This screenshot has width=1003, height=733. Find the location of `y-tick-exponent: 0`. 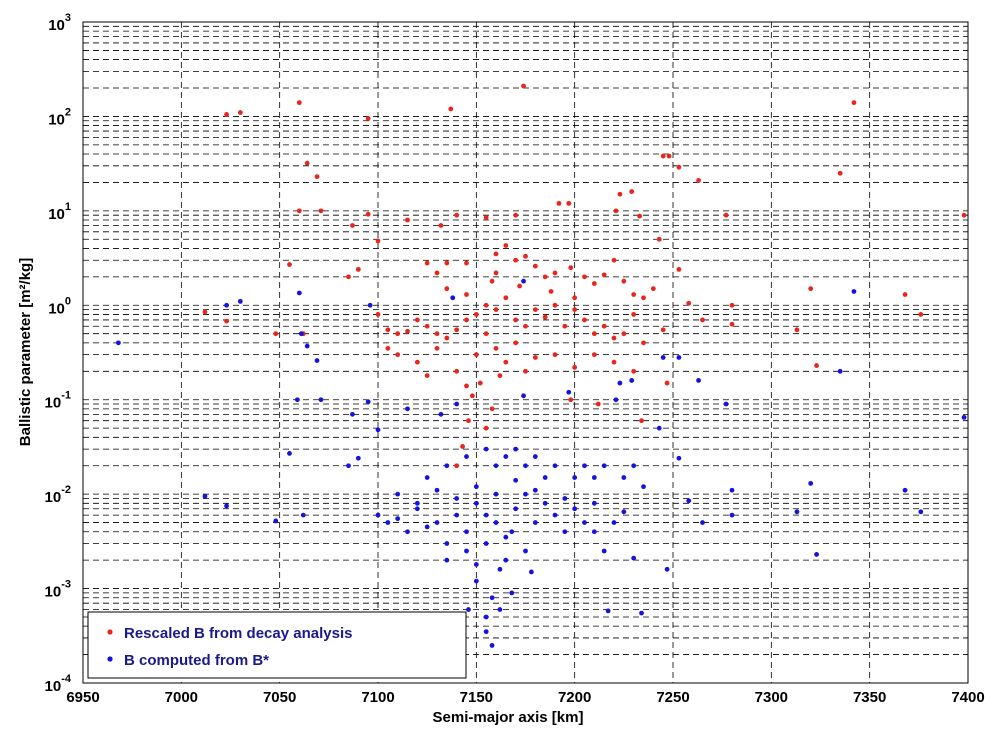

y-tick-exponent: 0 is located at coordinates (68, 301).